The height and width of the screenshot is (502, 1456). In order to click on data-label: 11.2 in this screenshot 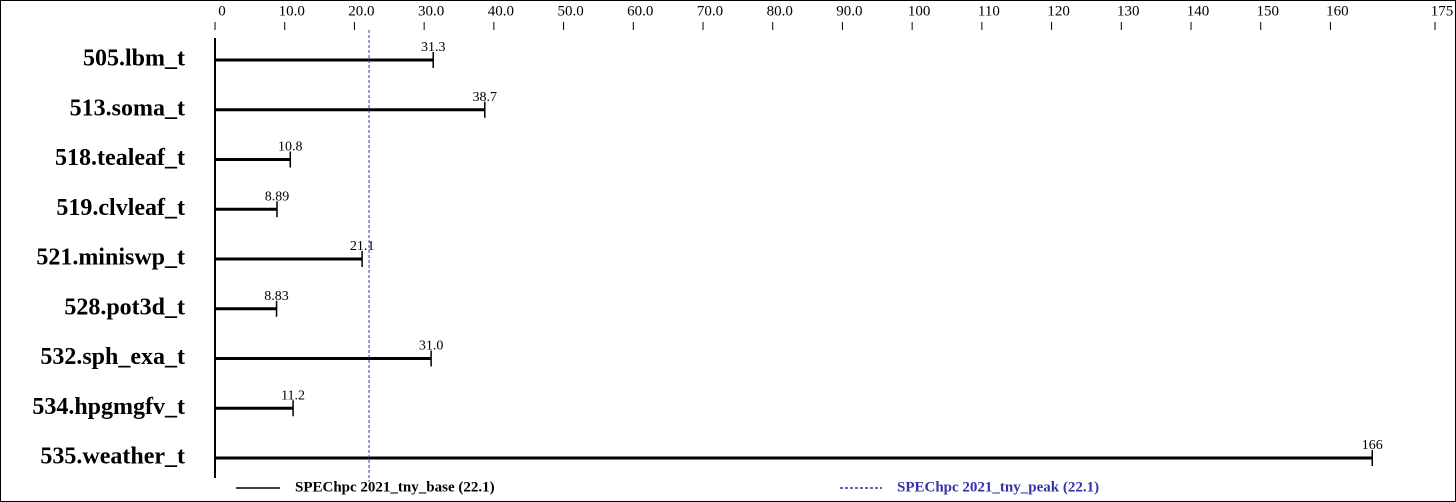, I will do `click(293, 395)`.